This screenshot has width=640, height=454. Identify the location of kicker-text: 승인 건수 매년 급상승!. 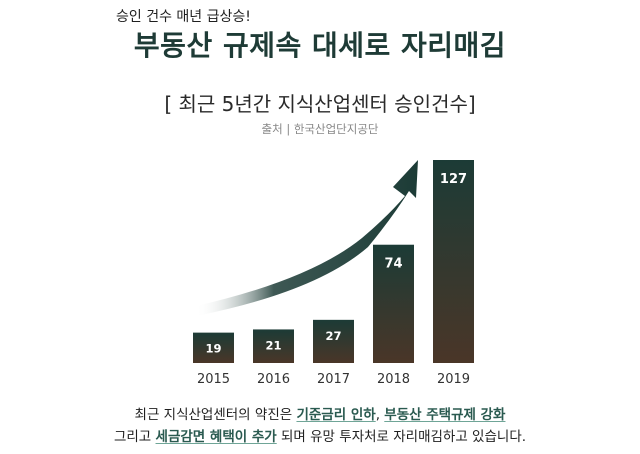
(183, 17).